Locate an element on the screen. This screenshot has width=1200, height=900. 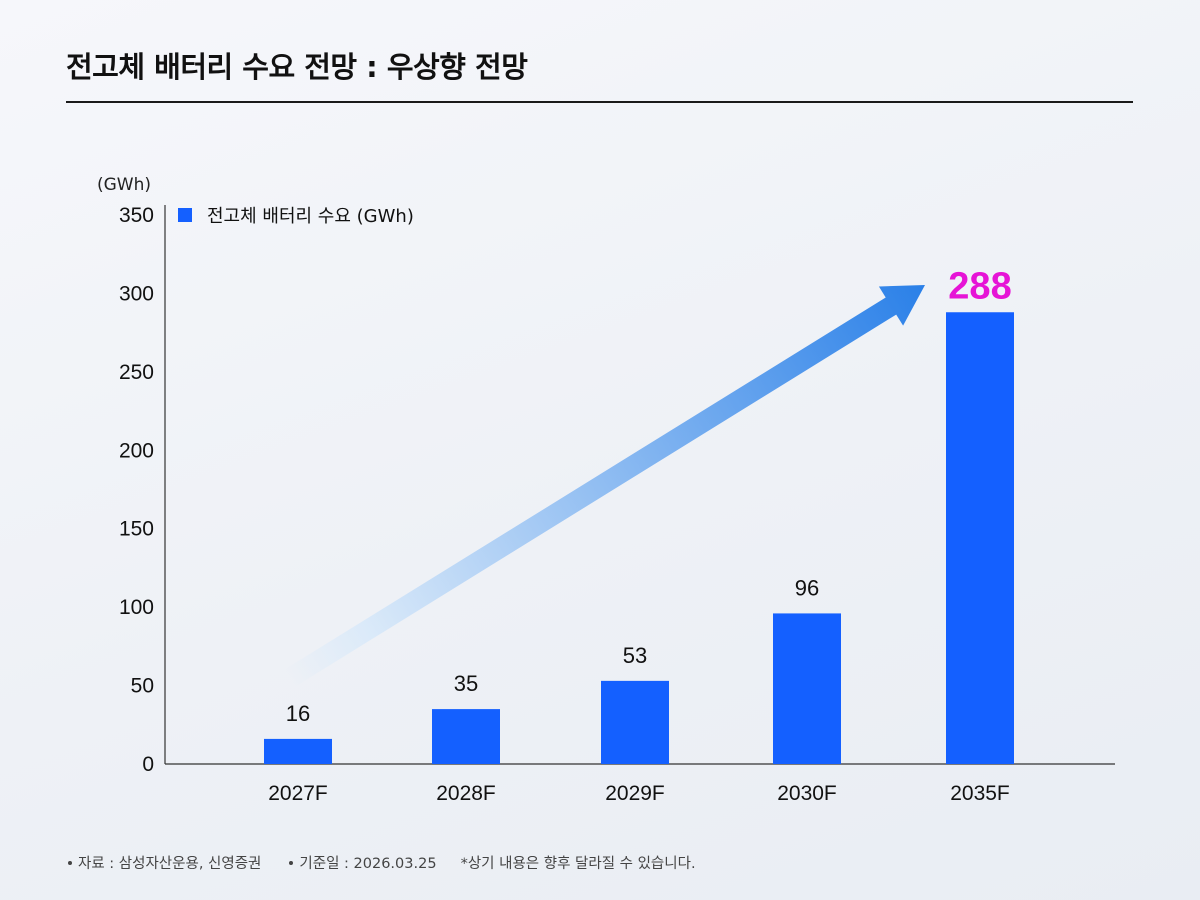
bar-2027f is located at coordinates (298, 751).